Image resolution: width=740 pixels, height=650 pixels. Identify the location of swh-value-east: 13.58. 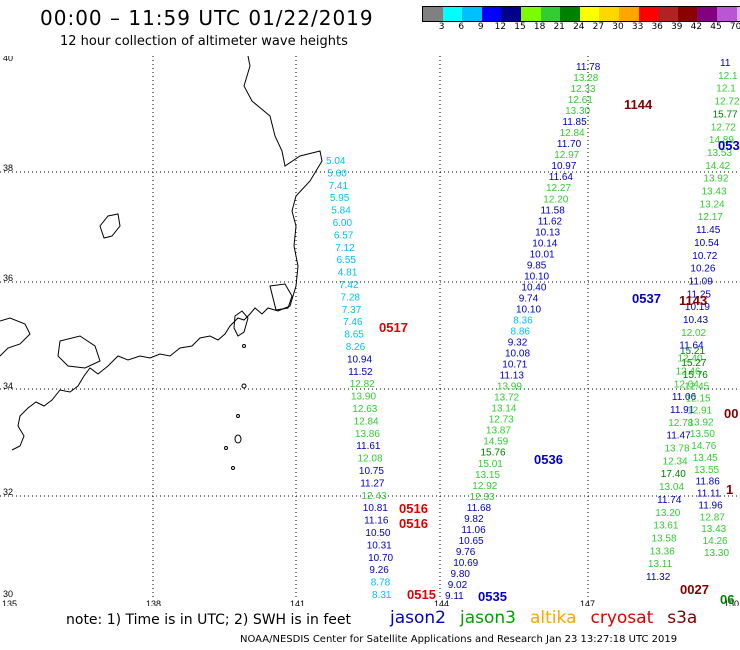
(664, 539).